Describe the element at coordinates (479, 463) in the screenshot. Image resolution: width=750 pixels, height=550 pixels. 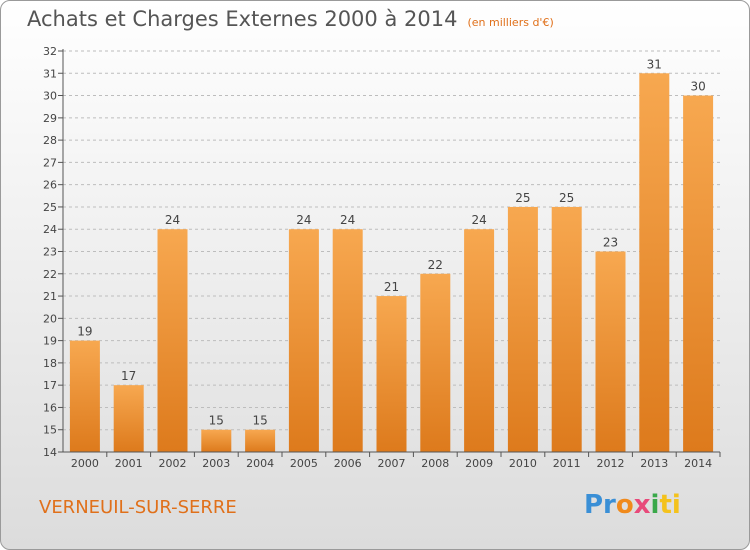
I see `x-tick-label: 2009` at that location.